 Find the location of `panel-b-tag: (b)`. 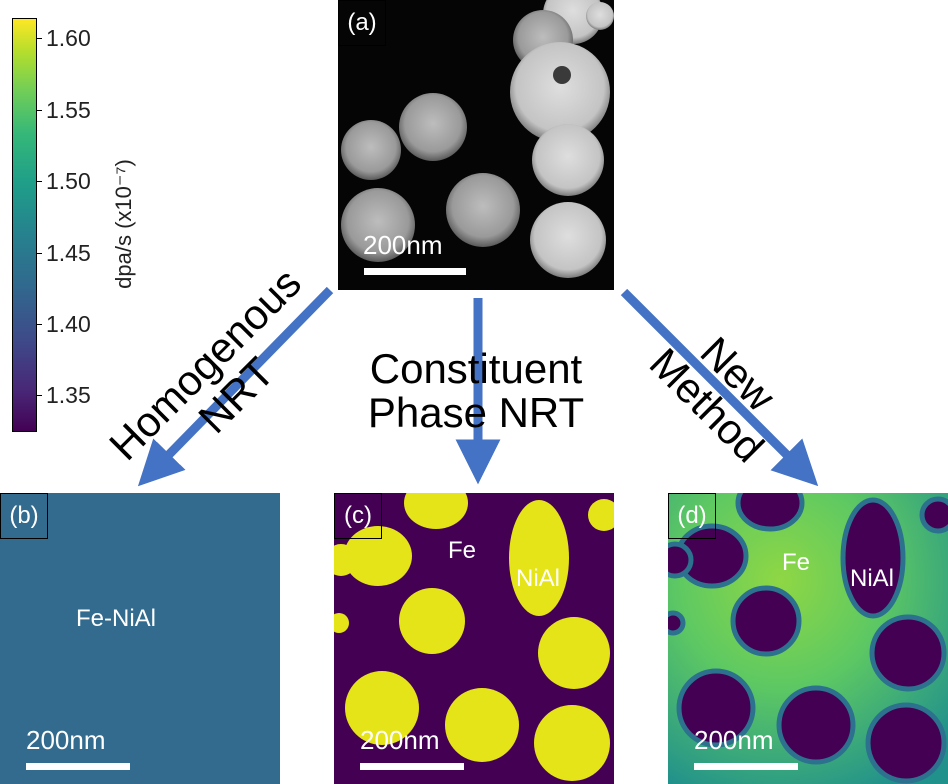

panel-b-tag: (b) is located at coordinates (24, 516).